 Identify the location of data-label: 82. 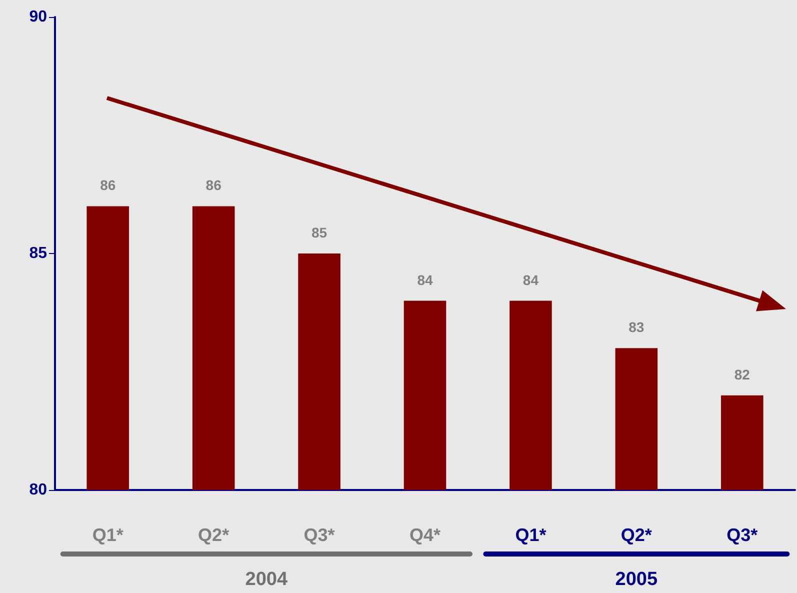
(742, 374).